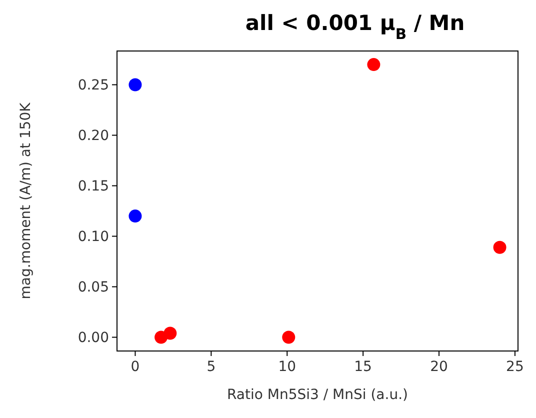 This screenshot has height=418, width=536. I want to click on x-tick-label: 5, so click(211, 367).